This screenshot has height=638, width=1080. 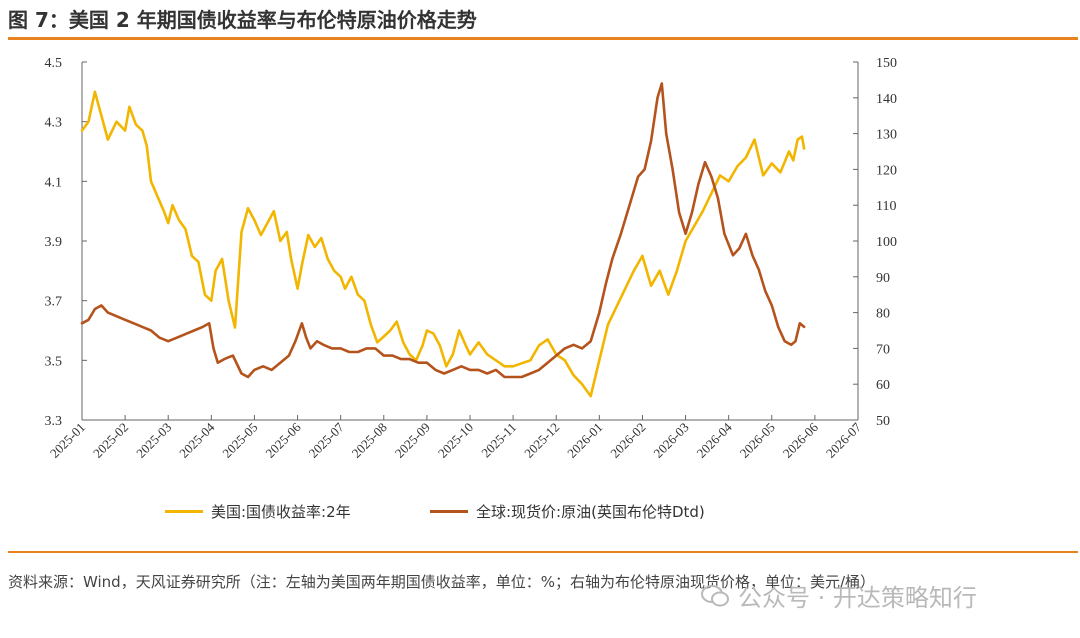 I want to click on left-tick-label: 3.9, so click(x=54, y=242).